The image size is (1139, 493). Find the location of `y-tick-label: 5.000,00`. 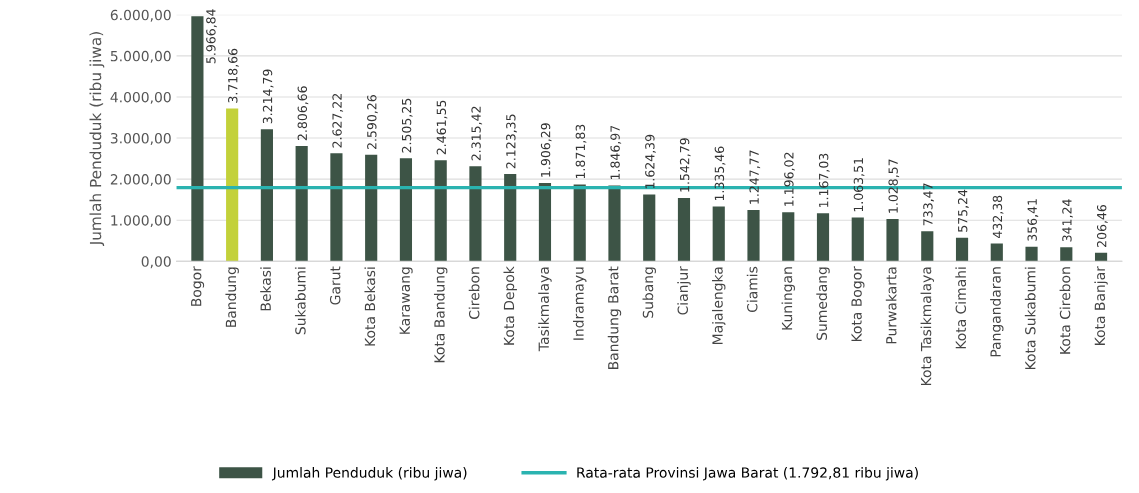

y-tick-label: 5.000,00 is located at coordinates (140, 56).